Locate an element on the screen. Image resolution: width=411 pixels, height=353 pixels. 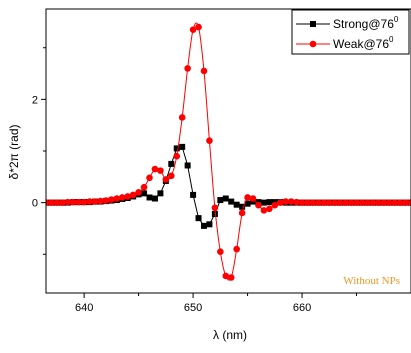
y-tick-label: 2 is located at coordinates (35, 100).